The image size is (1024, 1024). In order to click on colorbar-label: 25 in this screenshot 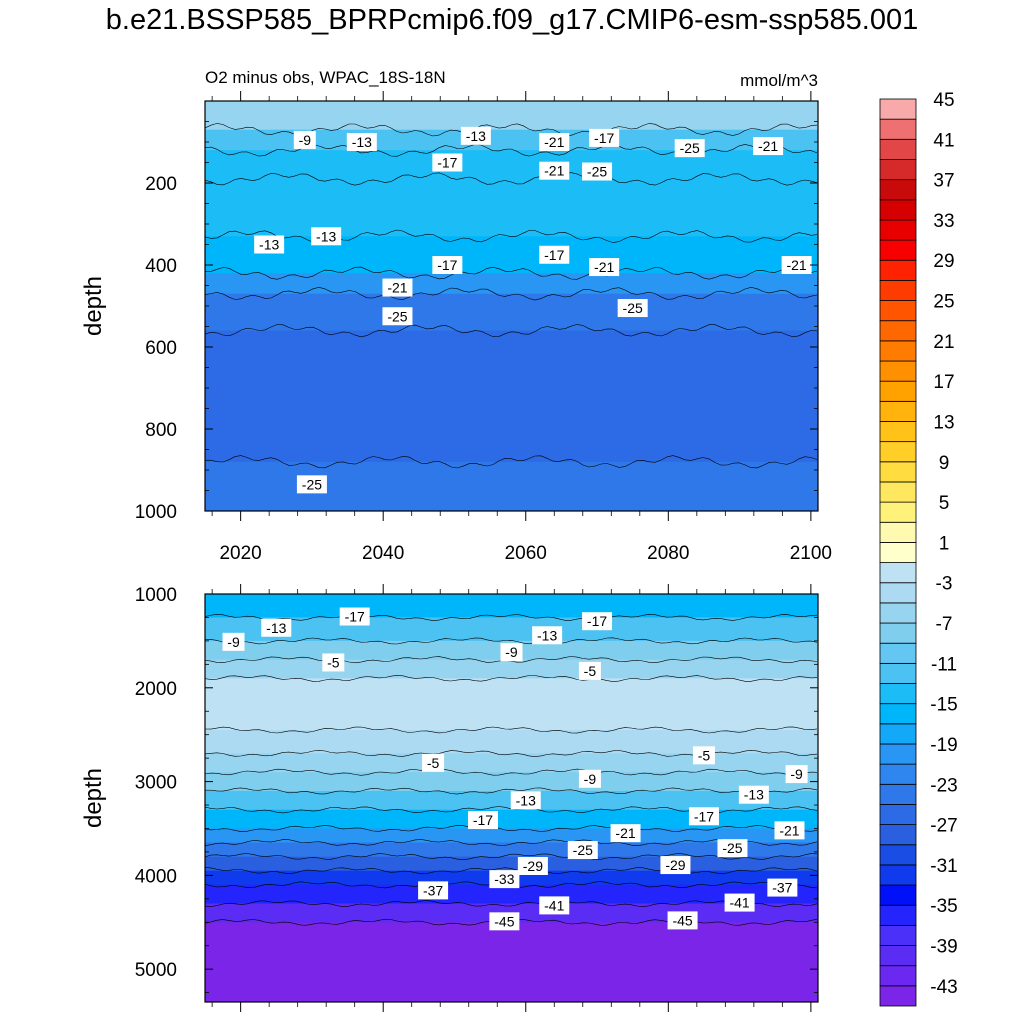, I will do `click(943, 302)`.